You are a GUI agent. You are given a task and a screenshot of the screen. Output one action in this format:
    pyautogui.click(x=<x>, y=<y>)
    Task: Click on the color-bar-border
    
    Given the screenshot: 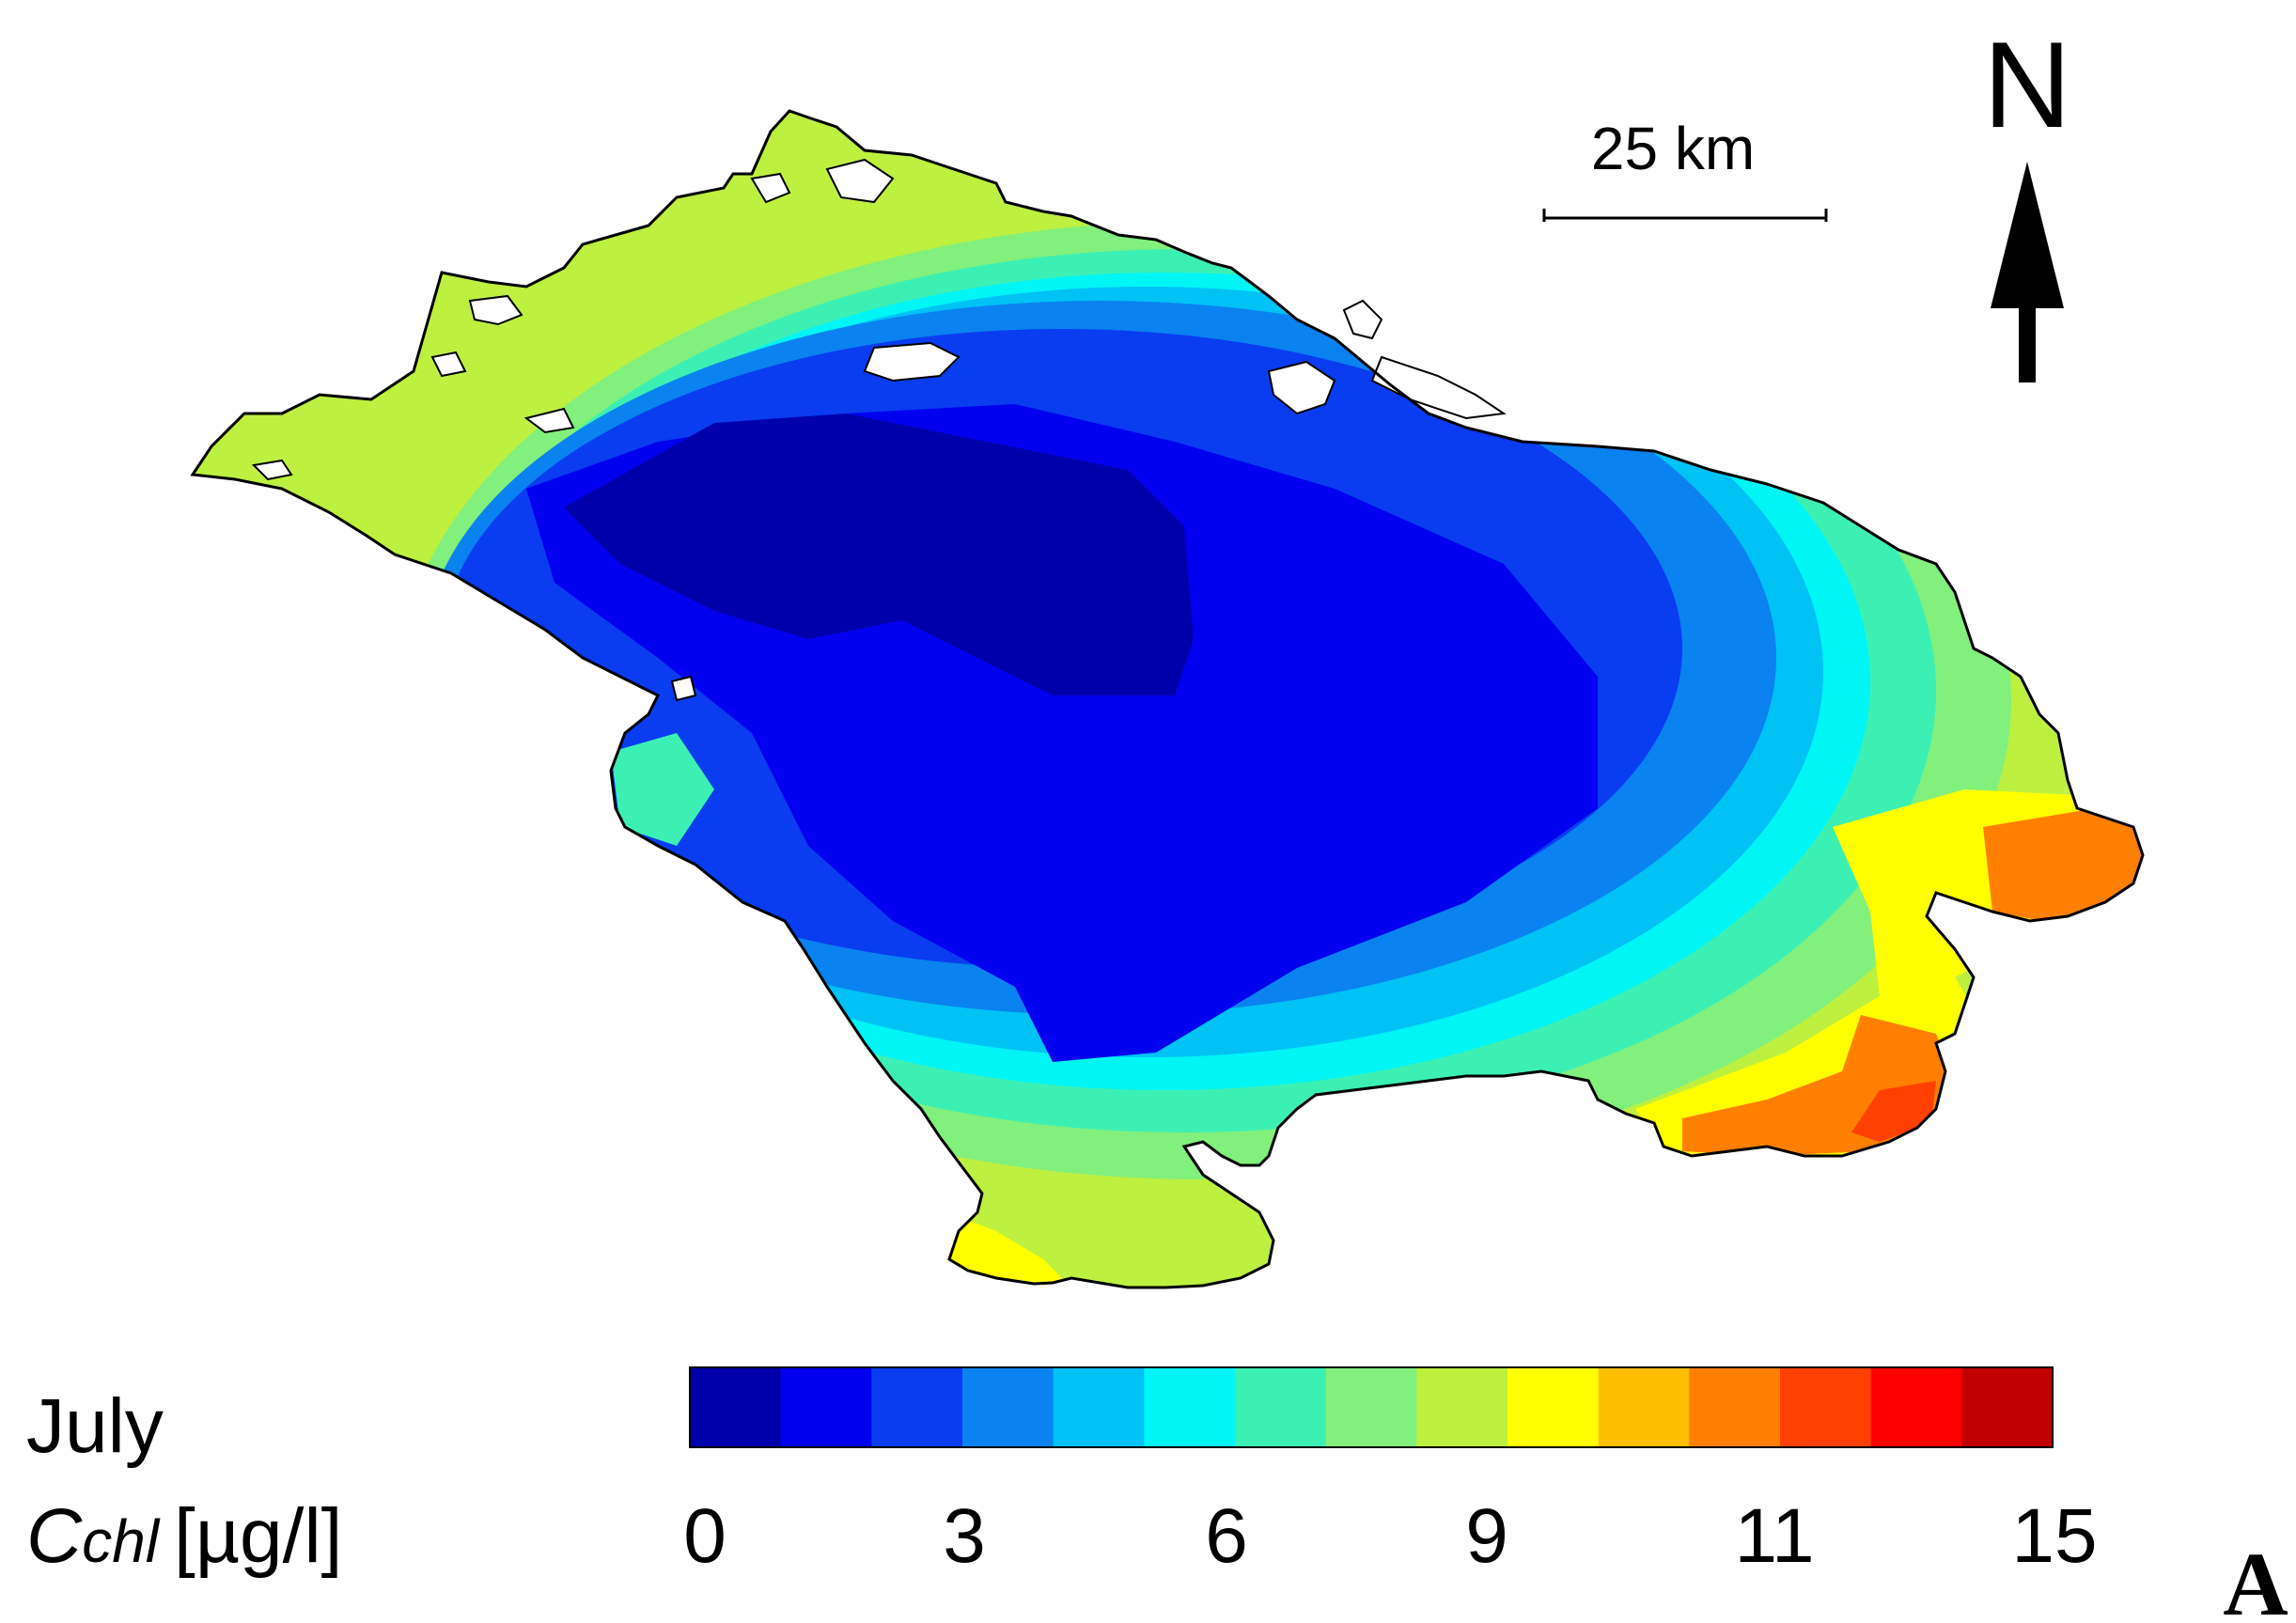 What is the action you would take?
    pyautogui.click(x=1371, y=1407)
    